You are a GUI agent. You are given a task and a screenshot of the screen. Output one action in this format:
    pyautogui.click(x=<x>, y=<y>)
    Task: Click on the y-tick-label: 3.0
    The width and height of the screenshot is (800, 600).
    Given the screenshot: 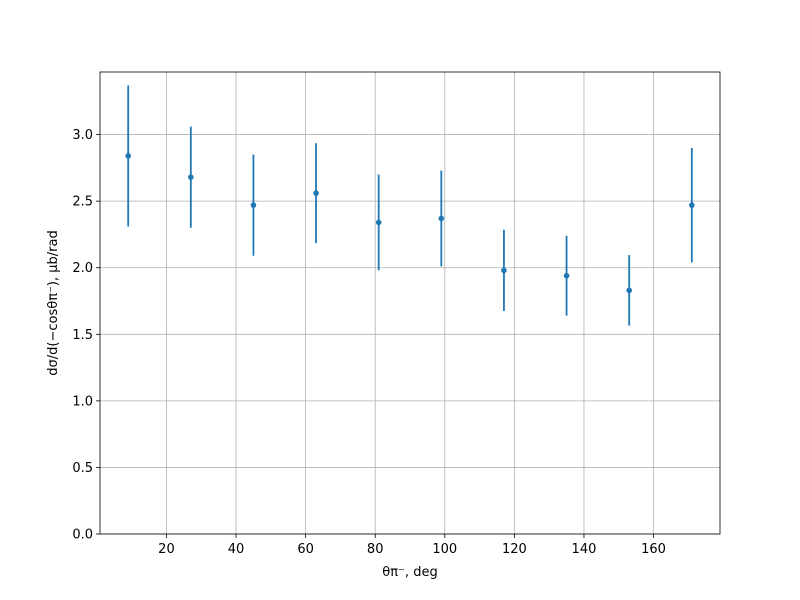 What is the action you would take?
    pyautogui.click(x=82, y=135)
    